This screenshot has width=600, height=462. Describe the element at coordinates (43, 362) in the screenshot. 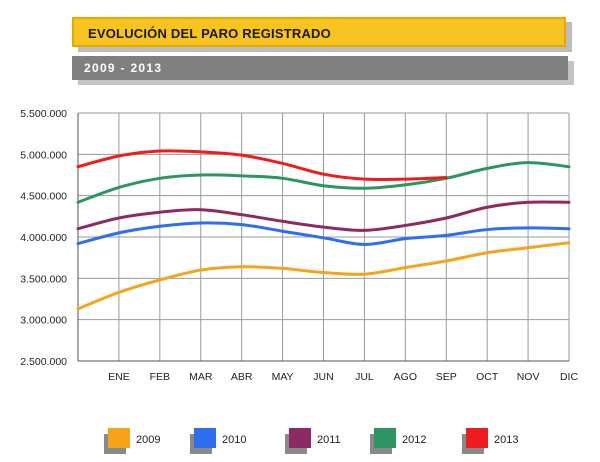

I see `y-tick-label: 2.500.000` at that location.